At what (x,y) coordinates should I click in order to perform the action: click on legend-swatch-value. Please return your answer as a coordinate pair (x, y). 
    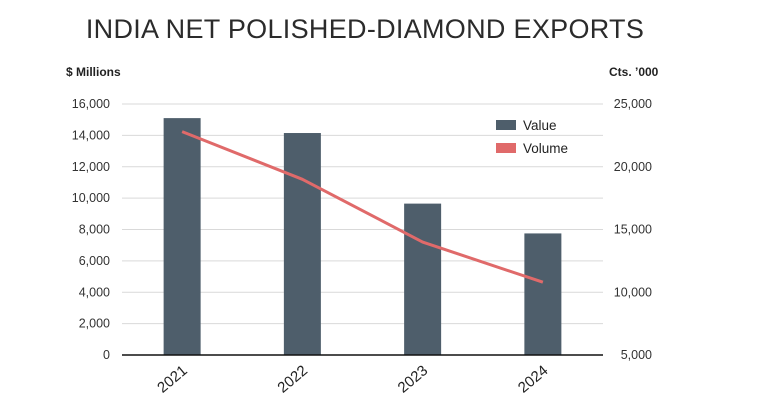
    Looking at the image, I should click on (506, 125).